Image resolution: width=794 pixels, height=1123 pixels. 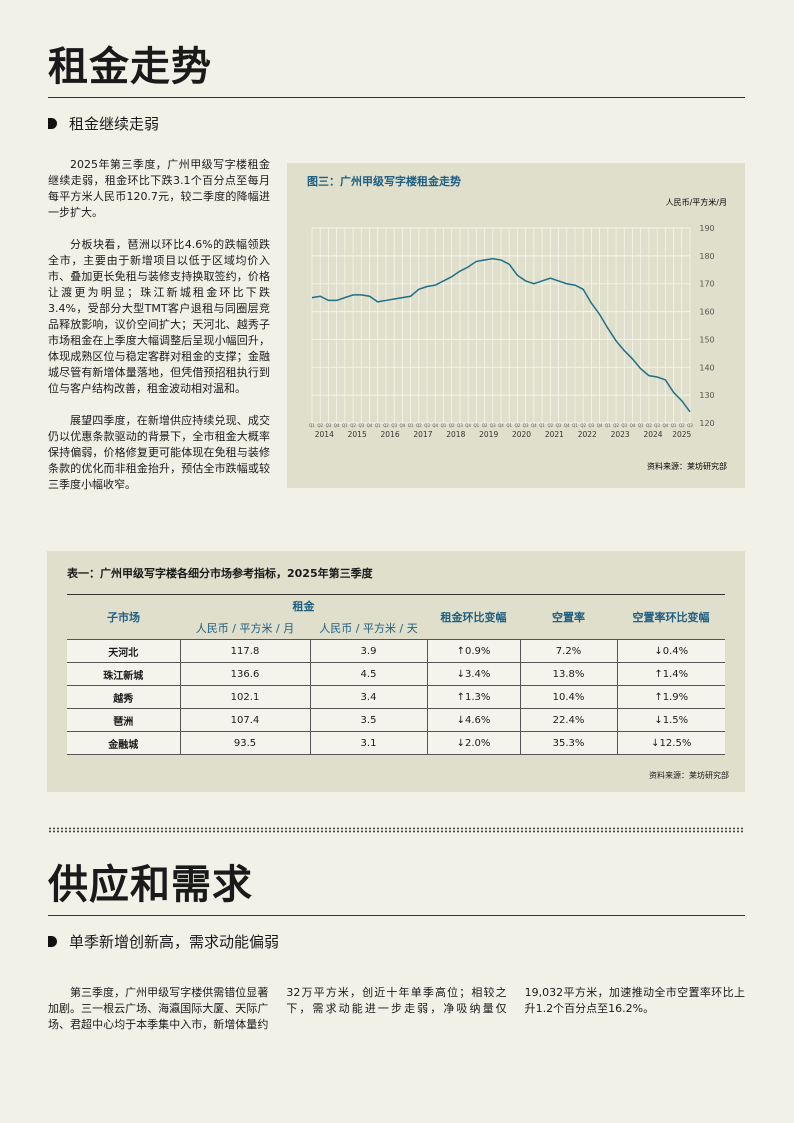 I want to click on th: 人民币 / 平方米 / 天, so click(x=368, y=628).